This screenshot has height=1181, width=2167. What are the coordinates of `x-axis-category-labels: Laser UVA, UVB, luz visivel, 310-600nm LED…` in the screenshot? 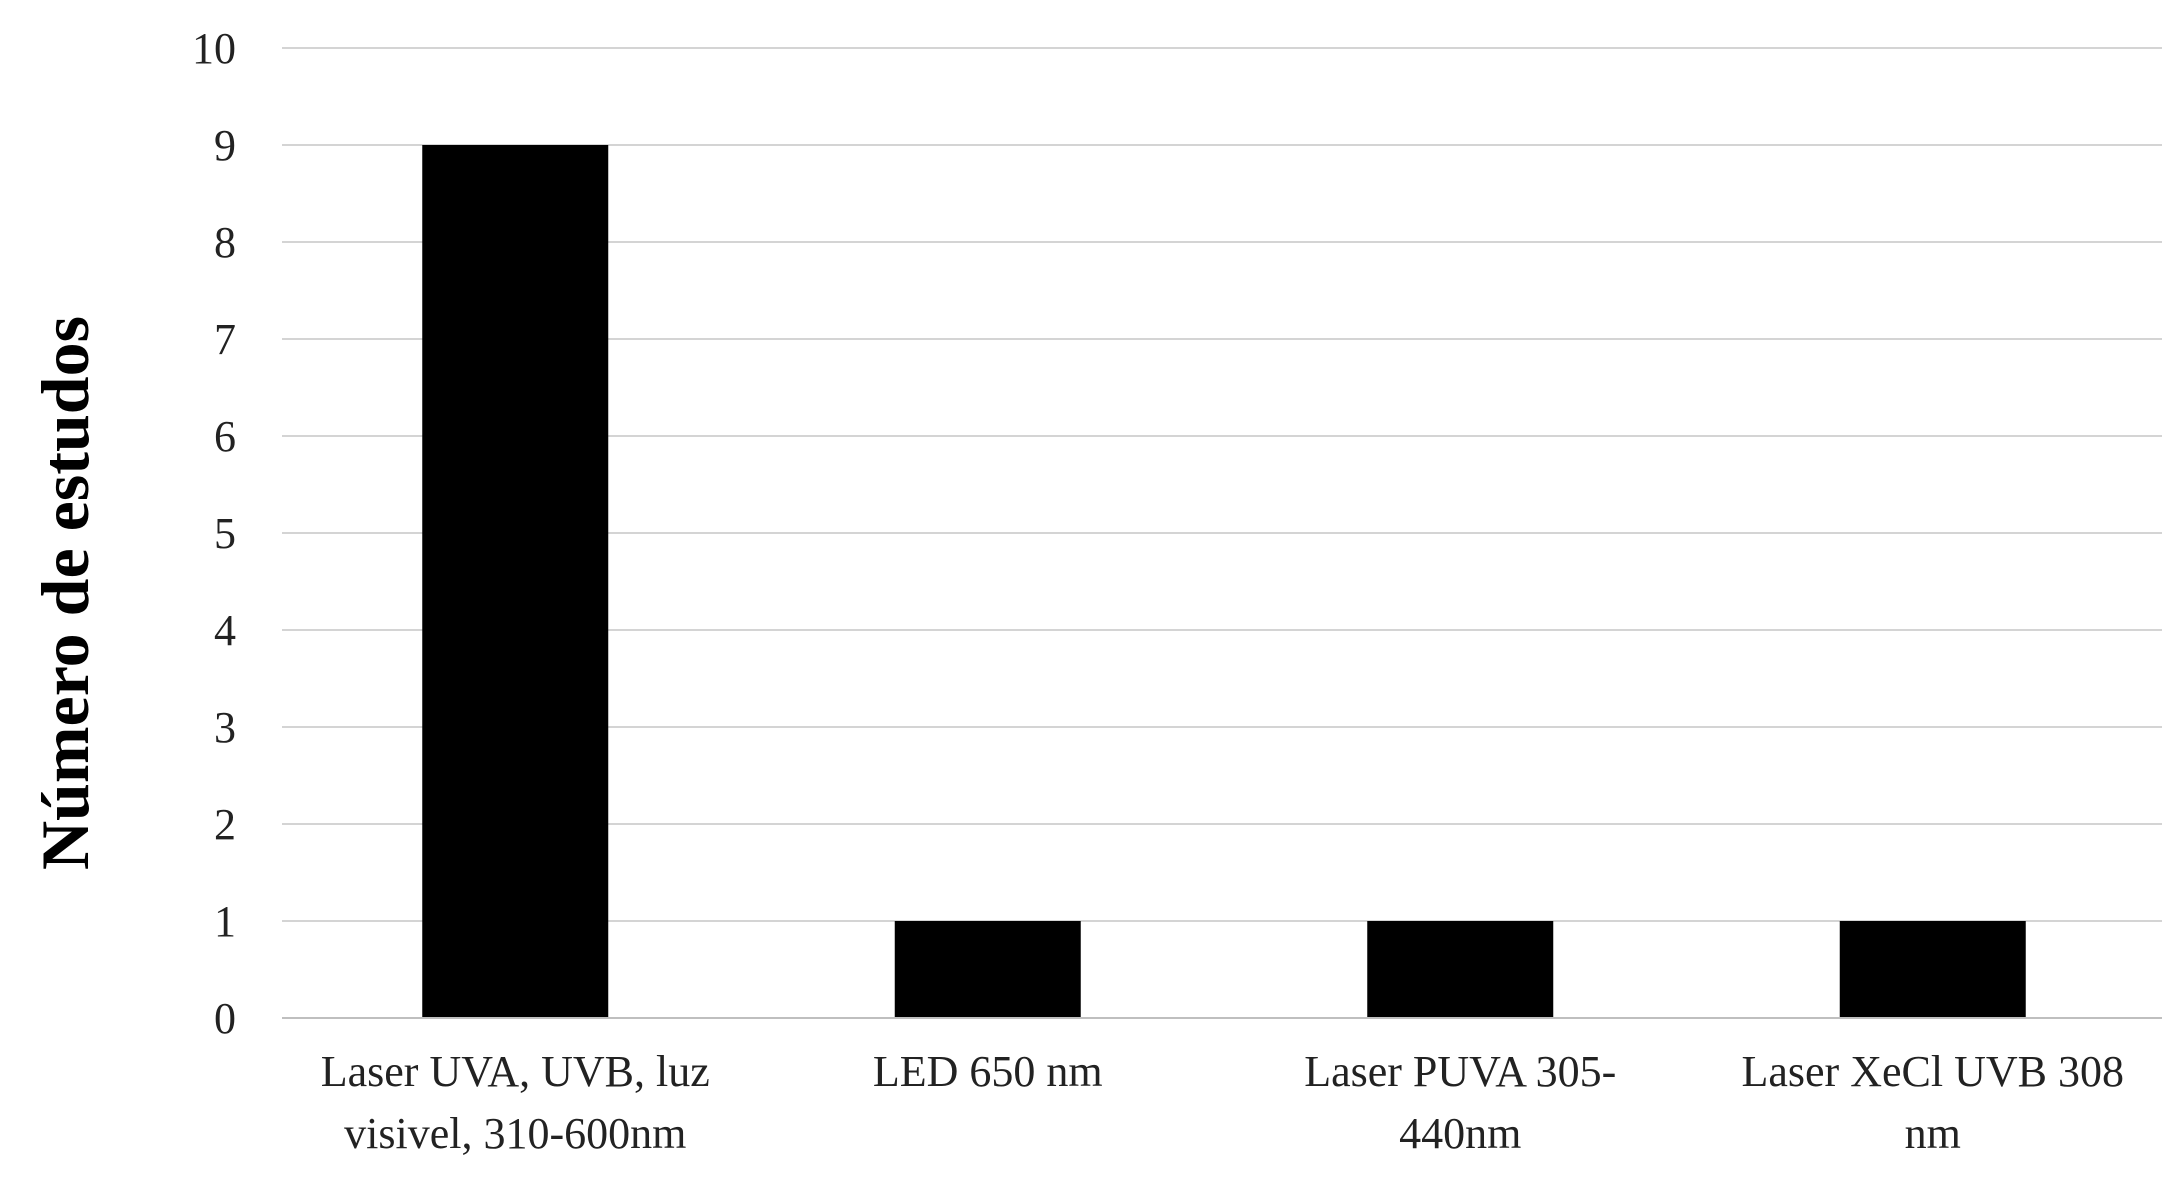 It's located at (1222, 1102).